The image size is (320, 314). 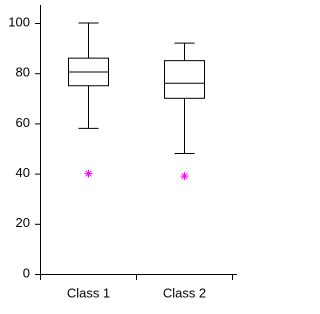 I want to click on y-tick-label: 20, so click(x=23, y=222).